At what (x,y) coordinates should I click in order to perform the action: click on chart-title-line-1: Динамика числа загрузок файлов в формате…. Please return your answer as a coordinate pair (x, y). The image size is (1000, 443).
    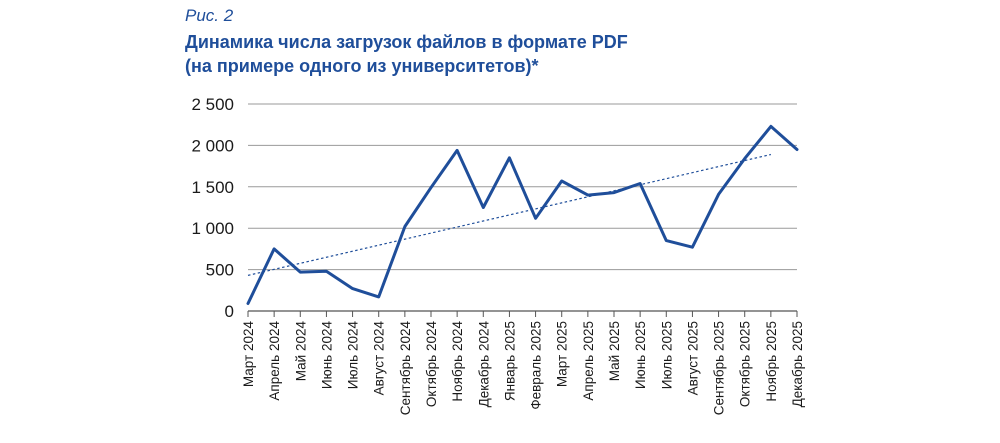
    Looking at the image, I should click on (406, 42).